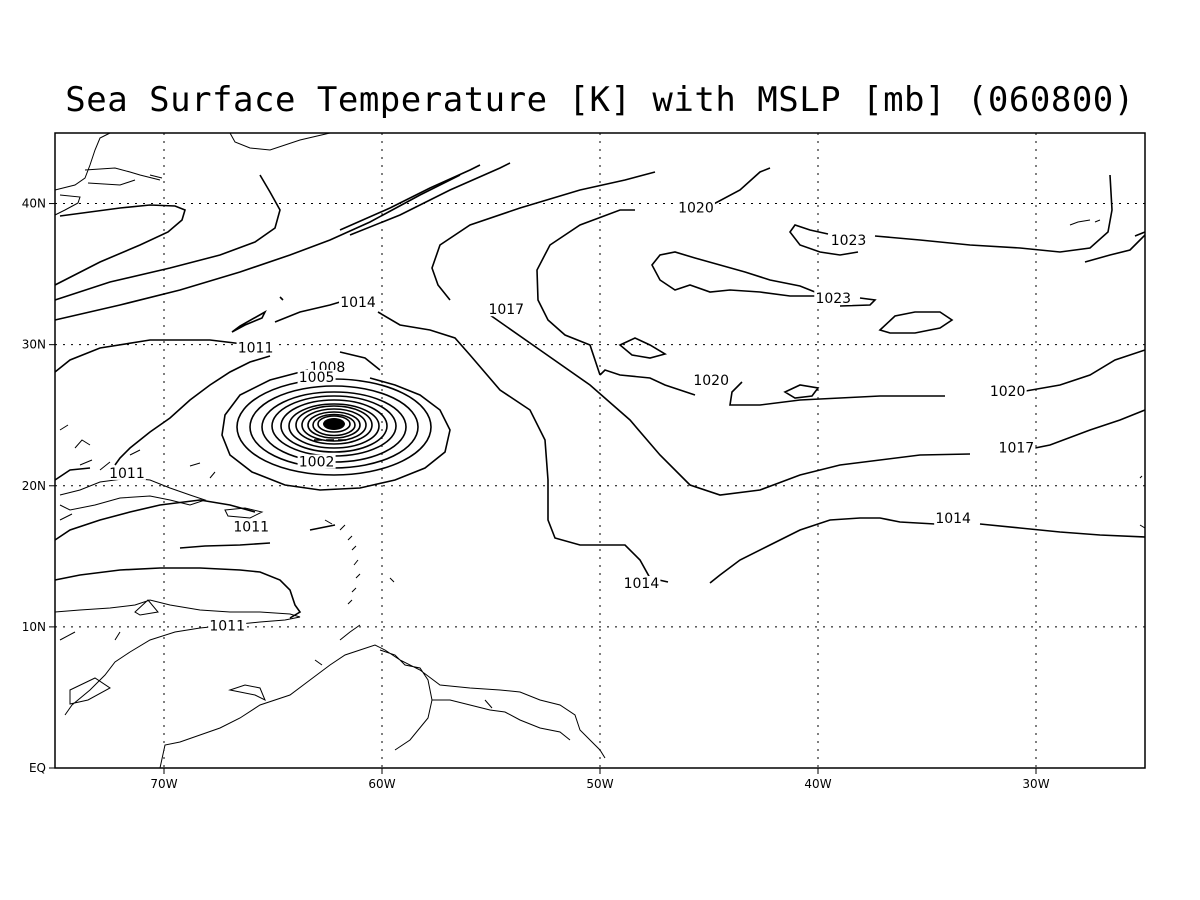 The image size is (1200, 900). I want to click on lat-tick-label: 40N, so click(34, 204).